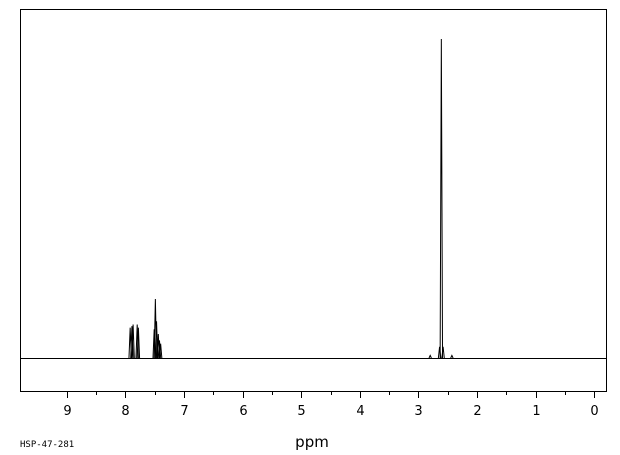 This screenshot has width=620, height=455. What do you see at coordinates (418, 411) in the screenshot?
I see `x-tick-label: 3` at bounding box center [418, 411].